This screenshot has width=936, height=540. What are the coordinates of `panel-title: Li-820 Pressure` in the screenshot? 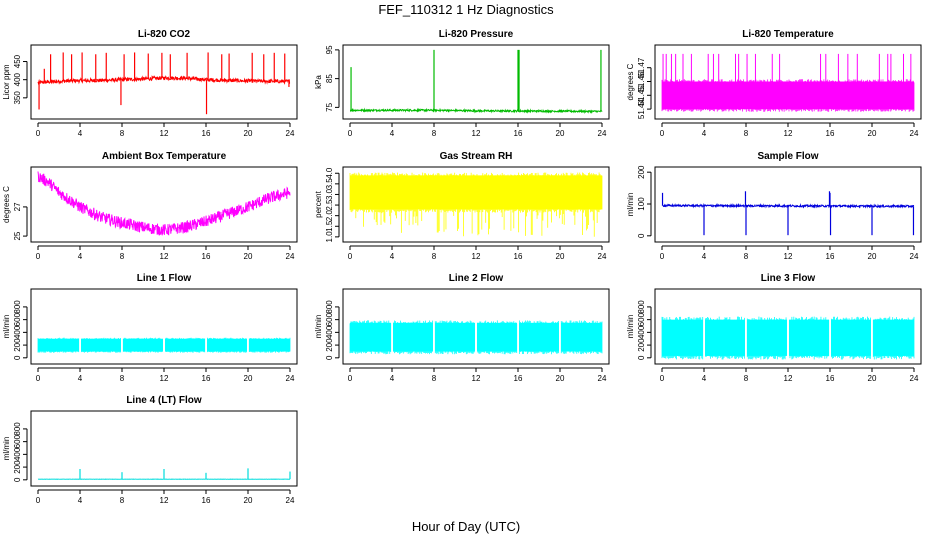 It's located at (476, 34).